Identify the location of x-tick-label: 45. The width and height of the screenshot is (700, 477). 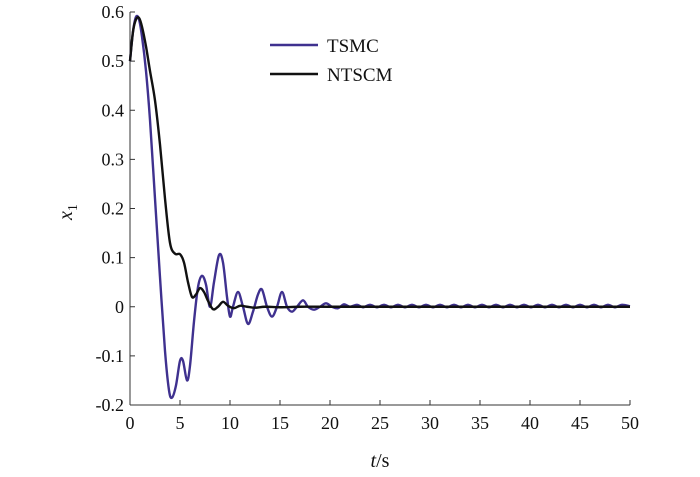
(580, 423).